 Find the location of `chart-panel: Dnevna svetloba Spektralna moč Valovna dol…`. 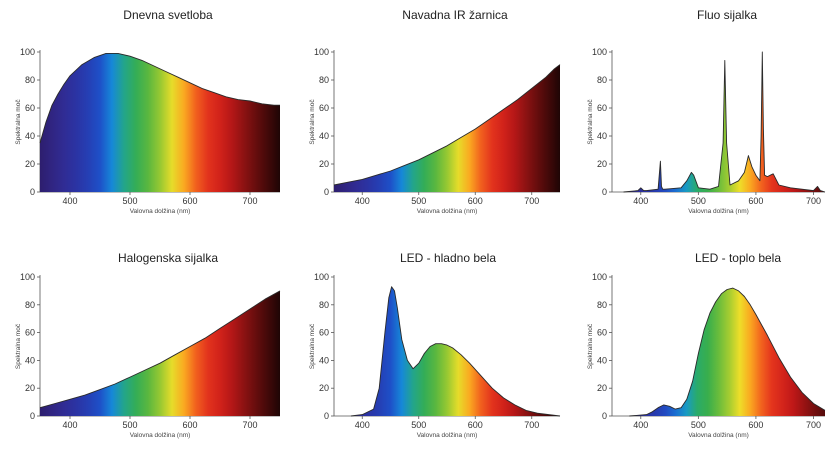

chart-panel: Dnevna svetloba Spektralna moč Valovna dol… is located at coordinates (147, 111).